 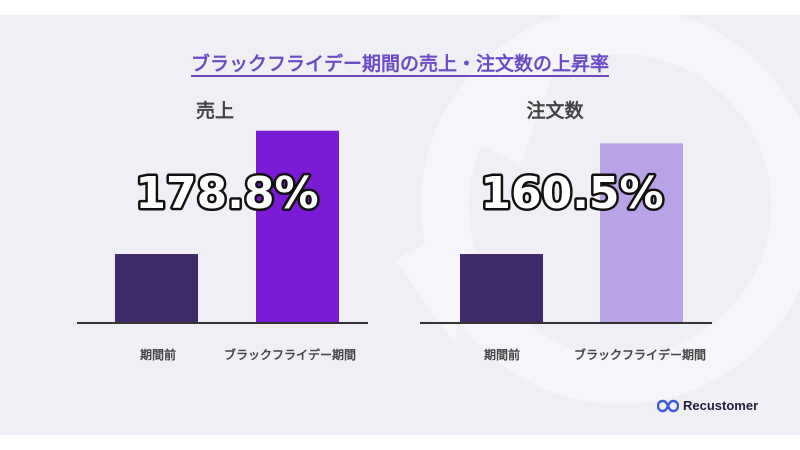 What do you see at coordinates (226, 193) in the screenshot?
I see `growth-rate-label: 178.8%` at bounding box center [226, 193].